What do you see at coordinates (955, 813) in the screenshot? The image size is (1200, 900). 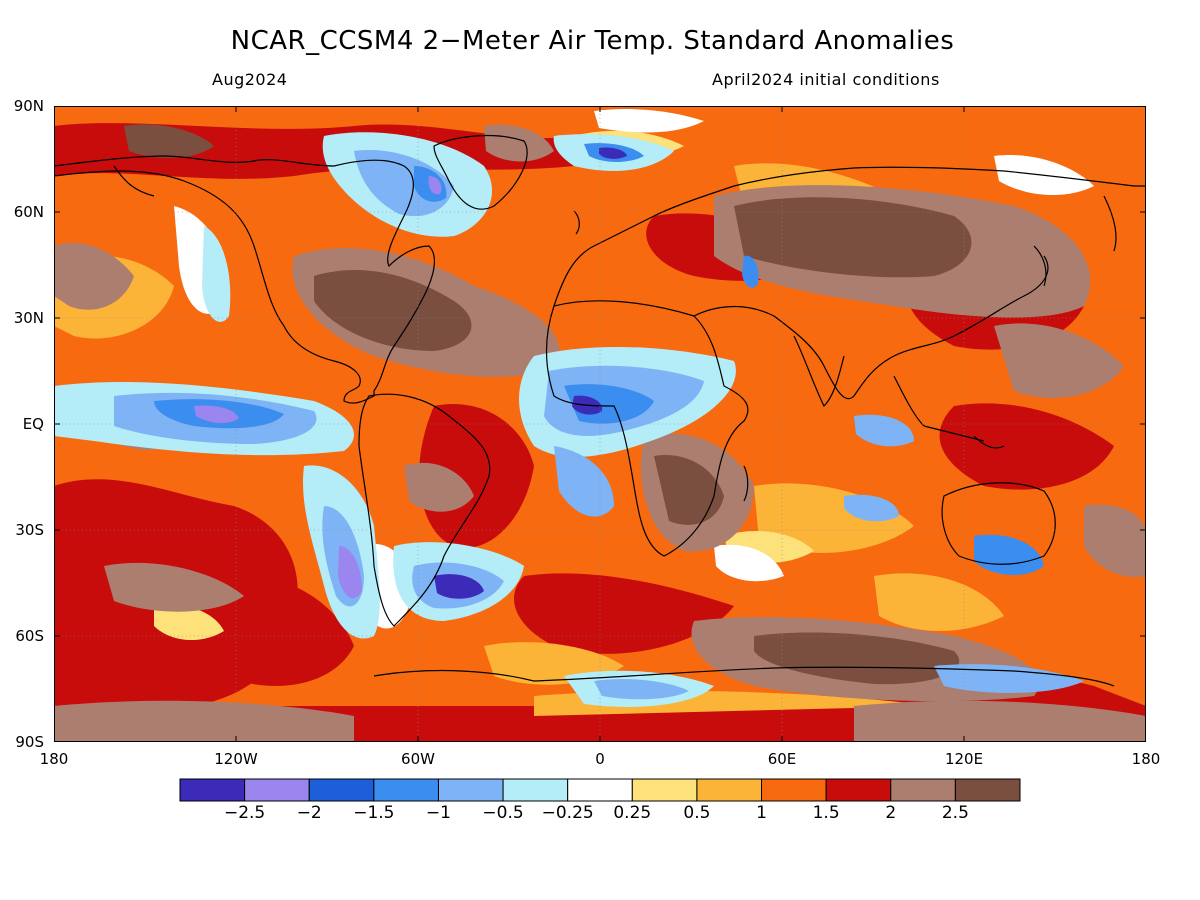 I see `legend-label-11: 2.5` at bounding box center [955, 813].